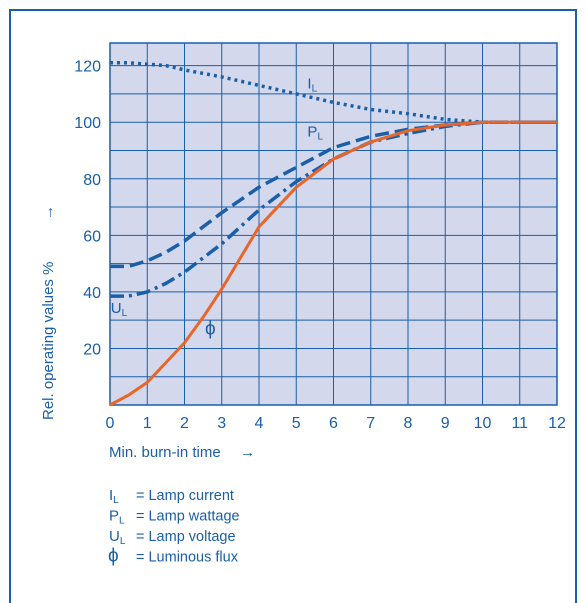 This screenshot has width=586, height=603. I want to click on x-tick-label: 3, so click(221, 423).